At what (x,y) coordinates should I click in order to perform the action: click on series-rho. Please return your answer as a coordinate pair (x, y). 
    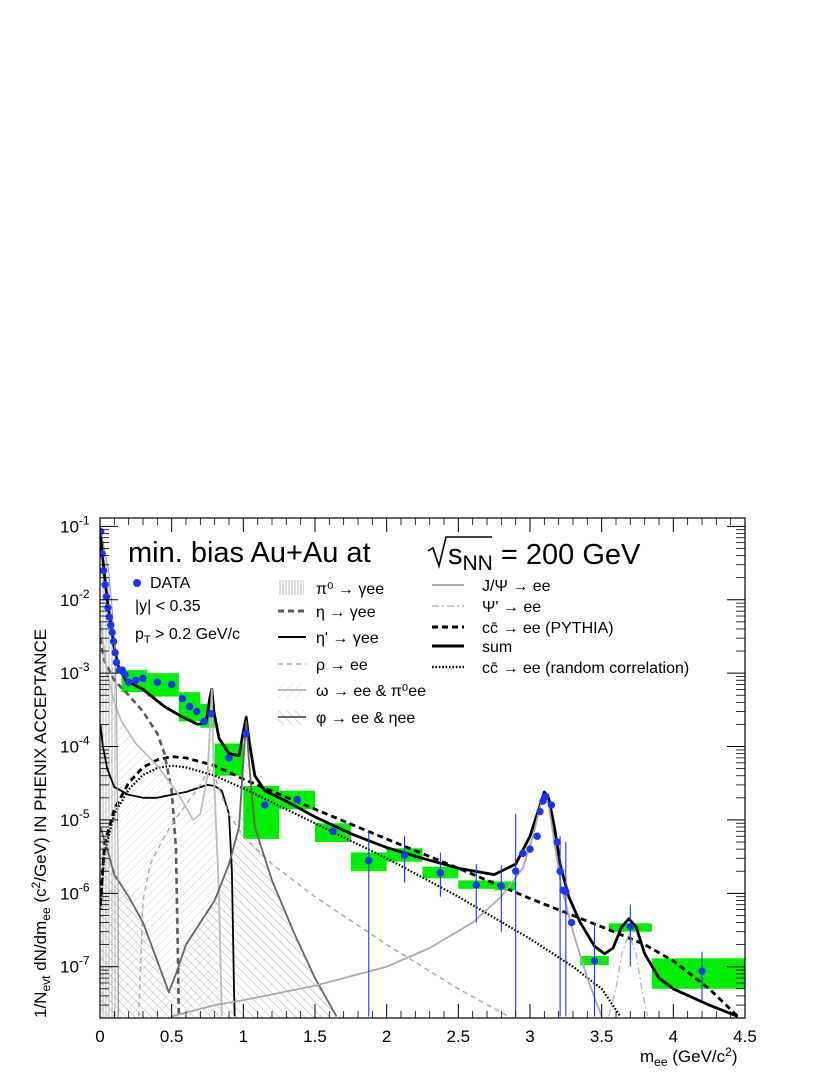
    Looking at the image, I should click on (323, 892).